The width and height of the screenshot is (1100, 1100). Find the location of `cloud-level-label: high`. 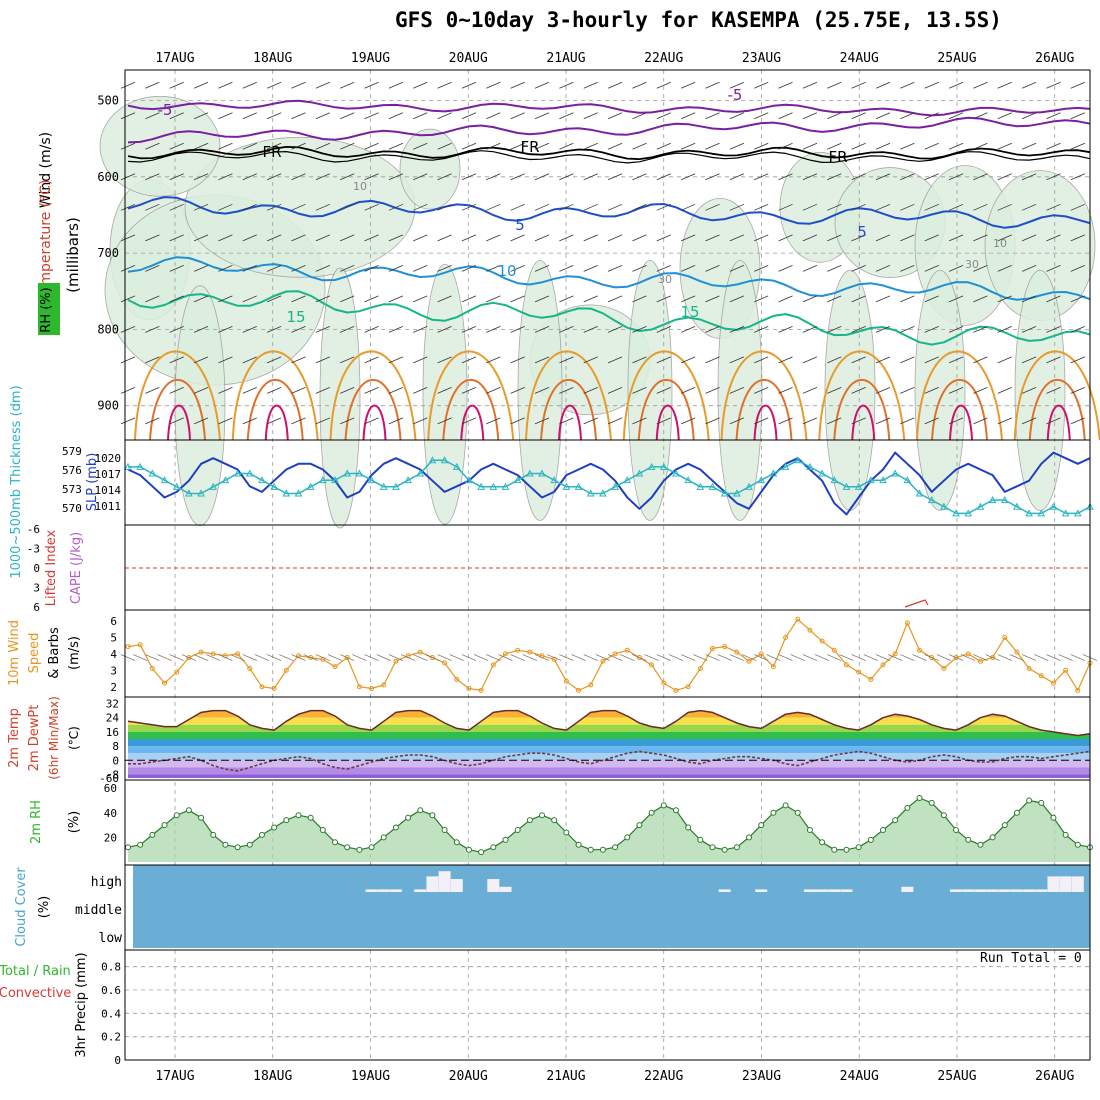

cloud-level-label: high is located at coordinates (106, 882).